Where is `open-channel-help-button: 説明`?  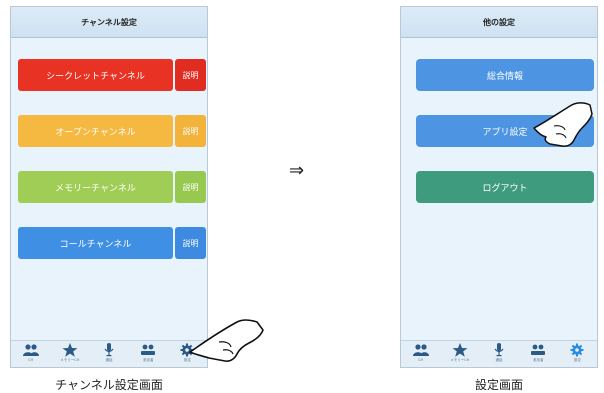 open-channel-help-button: 説明 is located at coordinates (190, 131).